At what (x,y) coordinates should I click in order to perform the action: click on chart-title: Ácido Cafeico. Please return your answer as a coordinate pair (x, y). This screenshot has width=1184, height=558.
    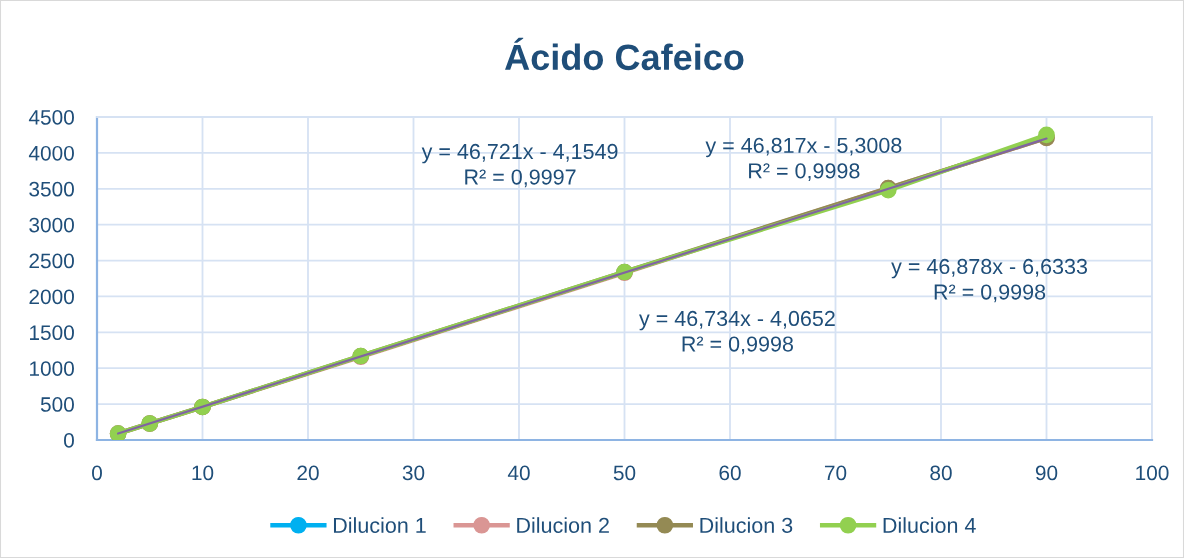
    Looking at the image, I should click on (624, 54).